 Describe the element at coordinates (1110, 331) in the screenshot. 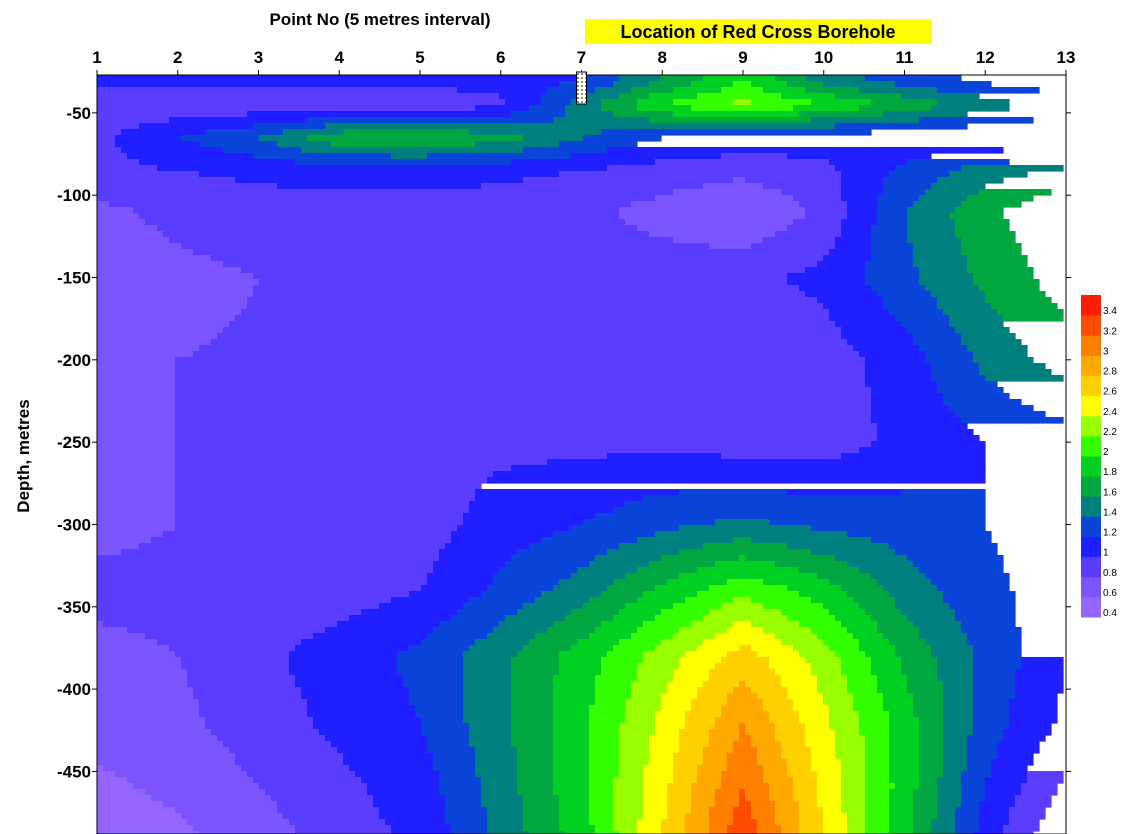

I see `colorbar-label: 3.2` at that location.